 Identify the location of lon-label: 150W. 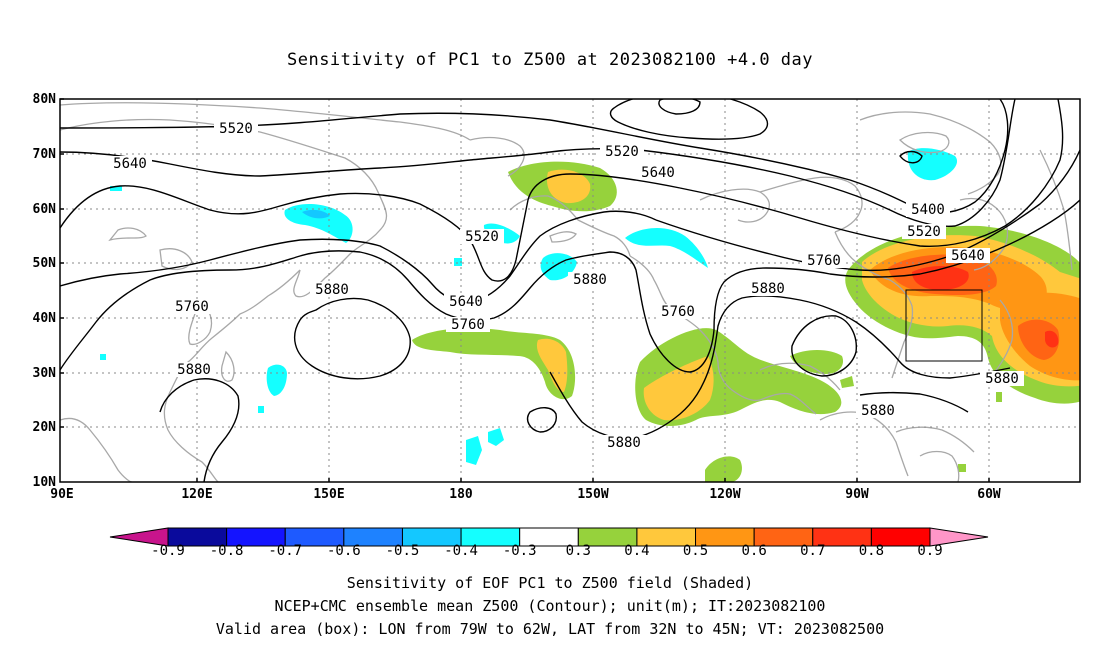
(593, 494).